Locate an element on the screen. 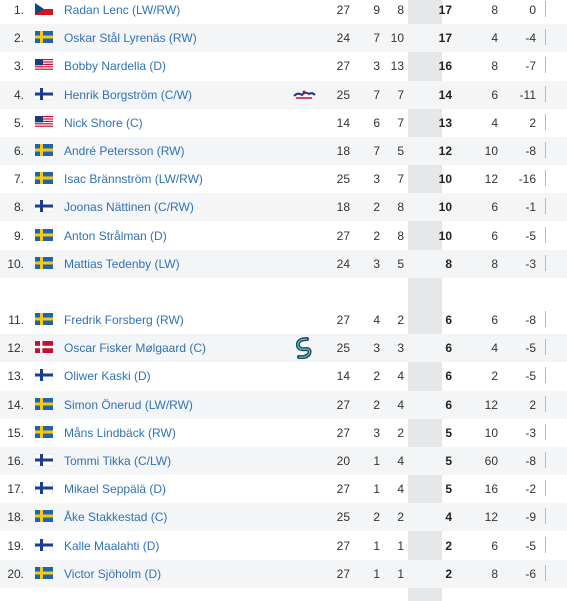 The image size is (567, 601). player-rank: 17. is located at coordinates (15, 489).